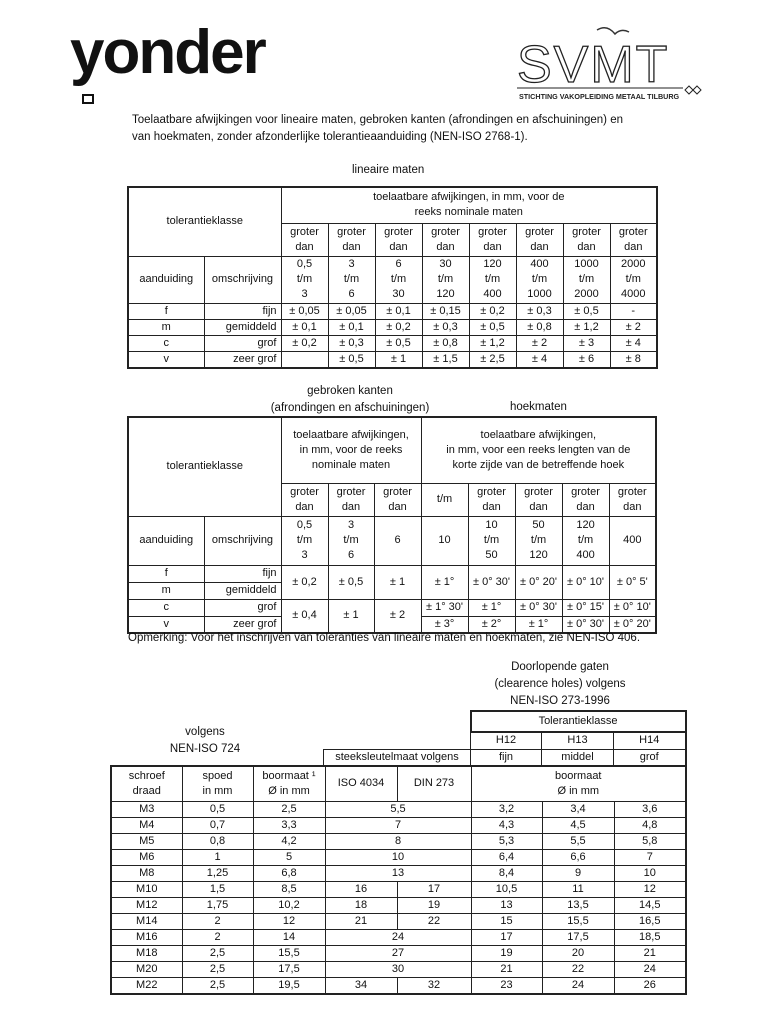  I want to click on table-cell: ± 0,2, so click(304, 343).